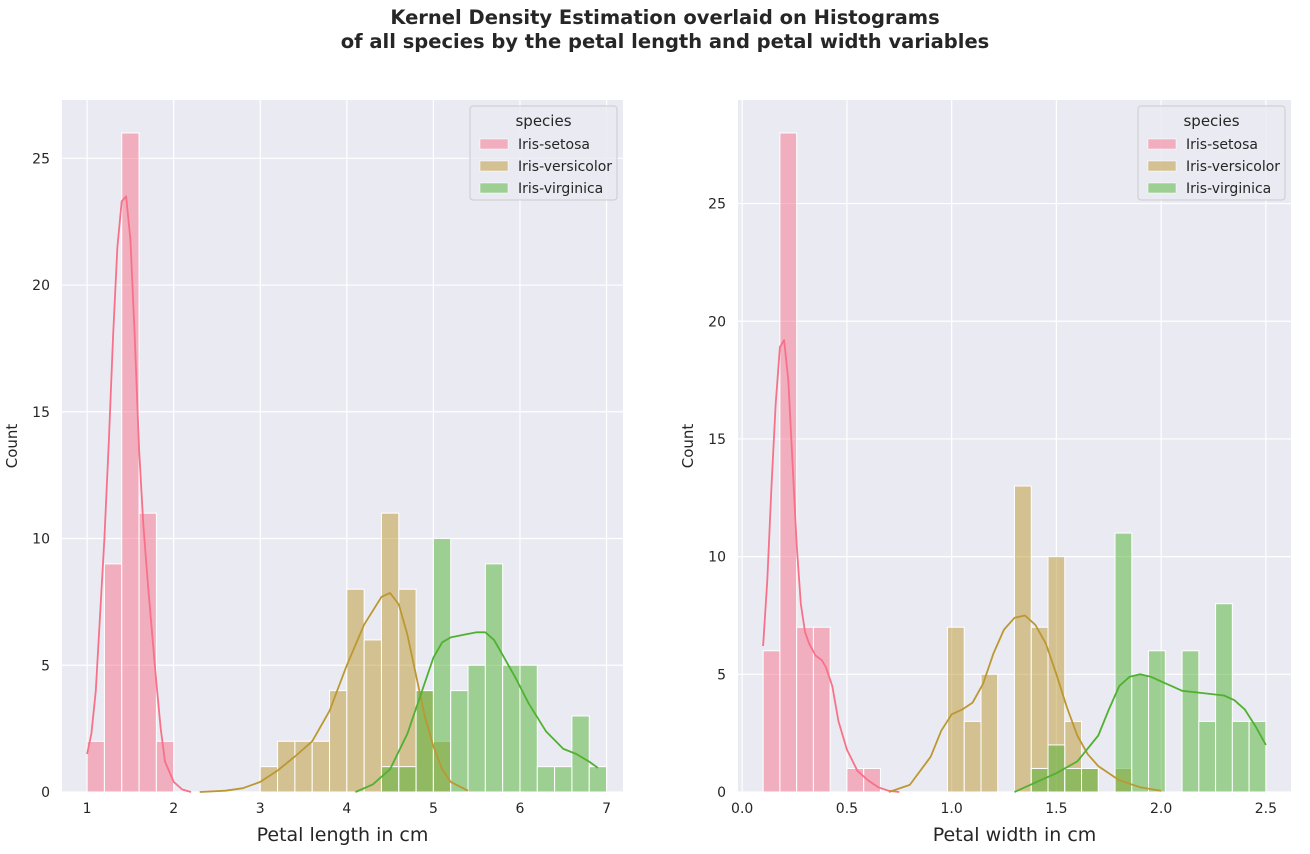 The height and width of the screenshot is (854, 1310). I want to click on x-tick-label: 6, so click(520, 809).